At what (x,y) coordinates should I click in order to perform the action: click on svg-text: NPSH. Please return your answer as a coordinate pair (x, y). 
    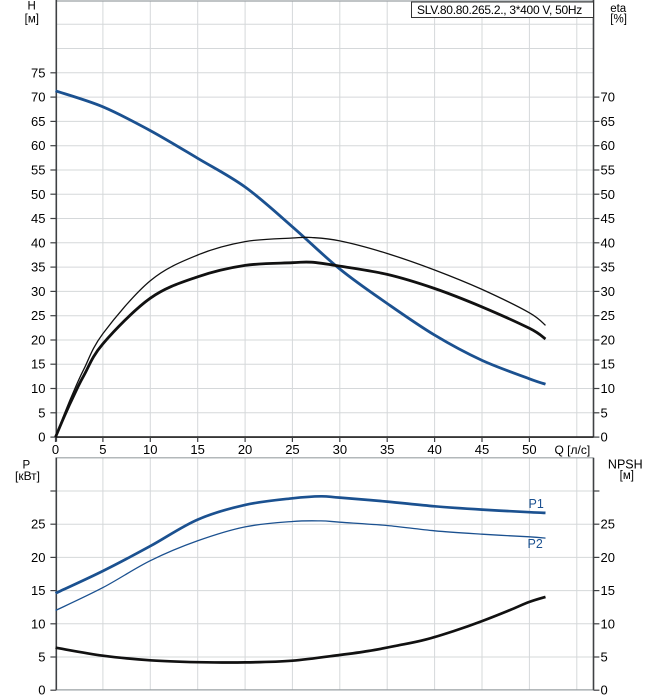
    Looking at the image, I should click on (625, 464).